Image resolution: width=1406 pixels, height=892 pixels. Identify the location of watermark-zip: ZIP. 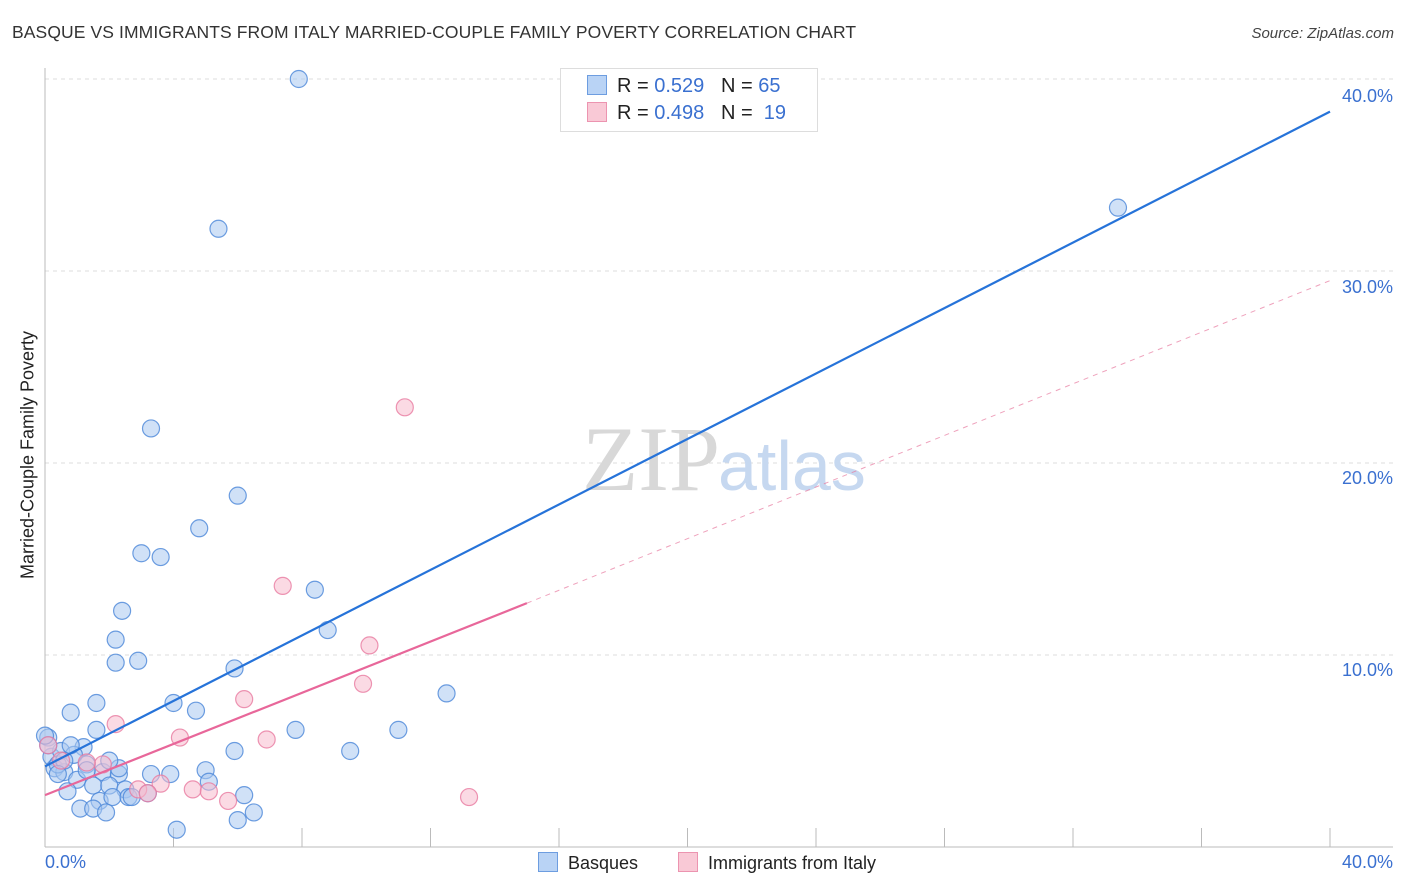
(651, 459).